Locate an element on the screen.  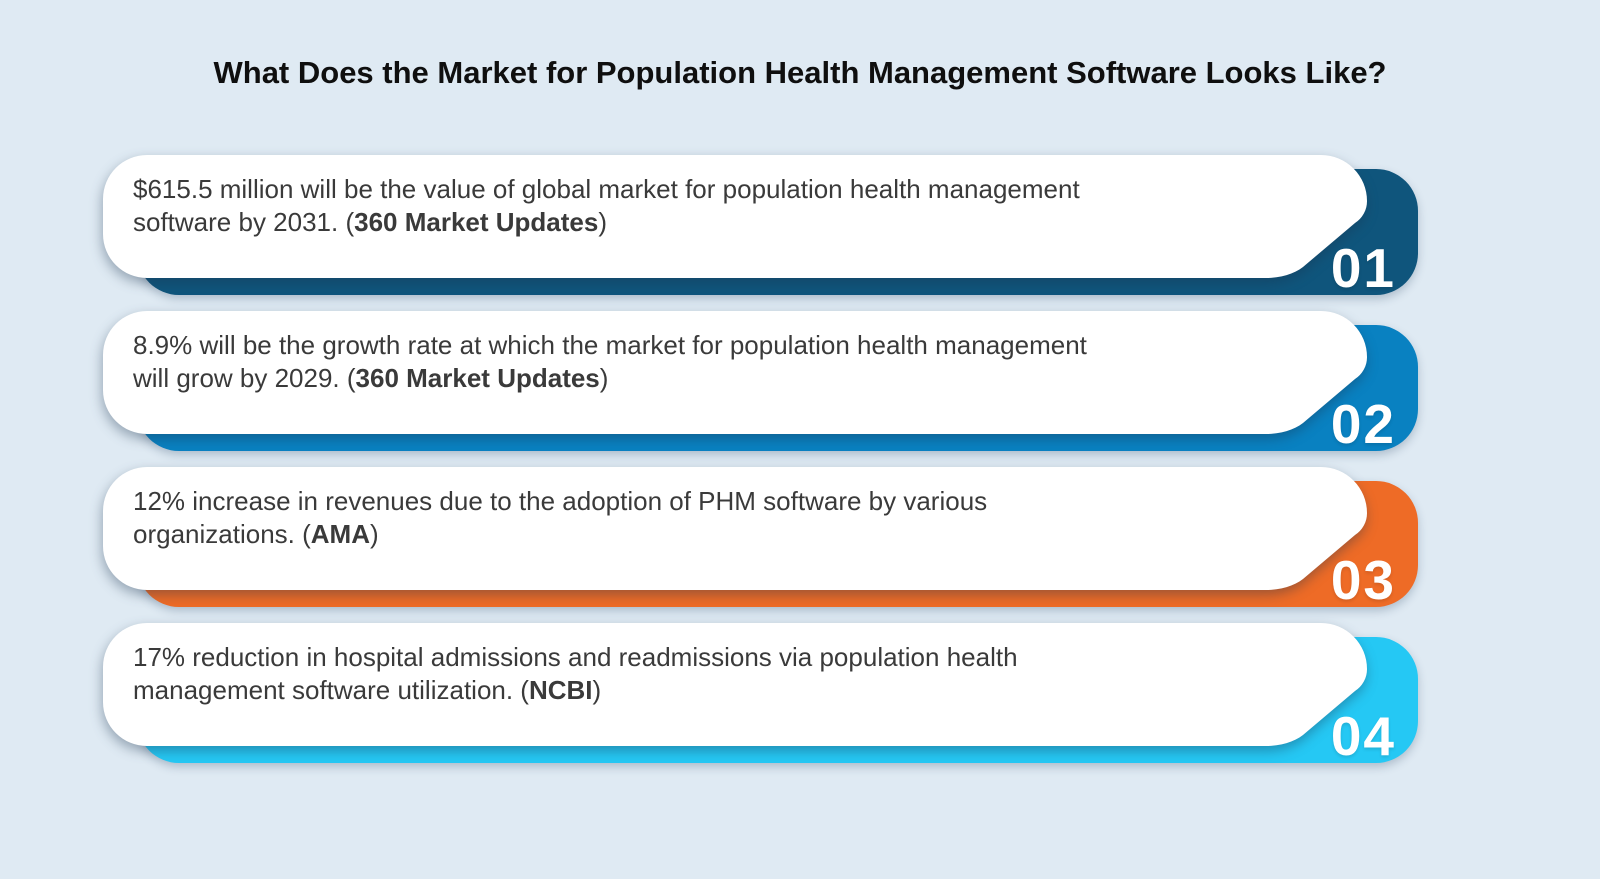
card-3-number-badge: 03 is located at coordinates (1363, 580).